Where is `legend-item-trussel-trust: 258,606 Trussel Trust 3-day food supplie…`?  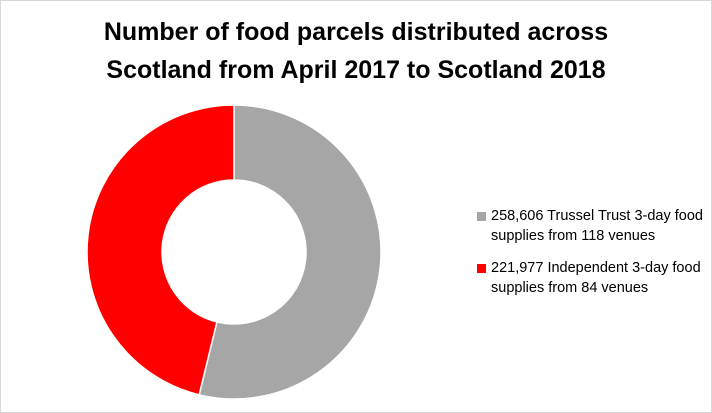 legend-item-trussel-trust: 258,606 Trussel Trust 3-day food supplie… is located at coordinates (592, 226).